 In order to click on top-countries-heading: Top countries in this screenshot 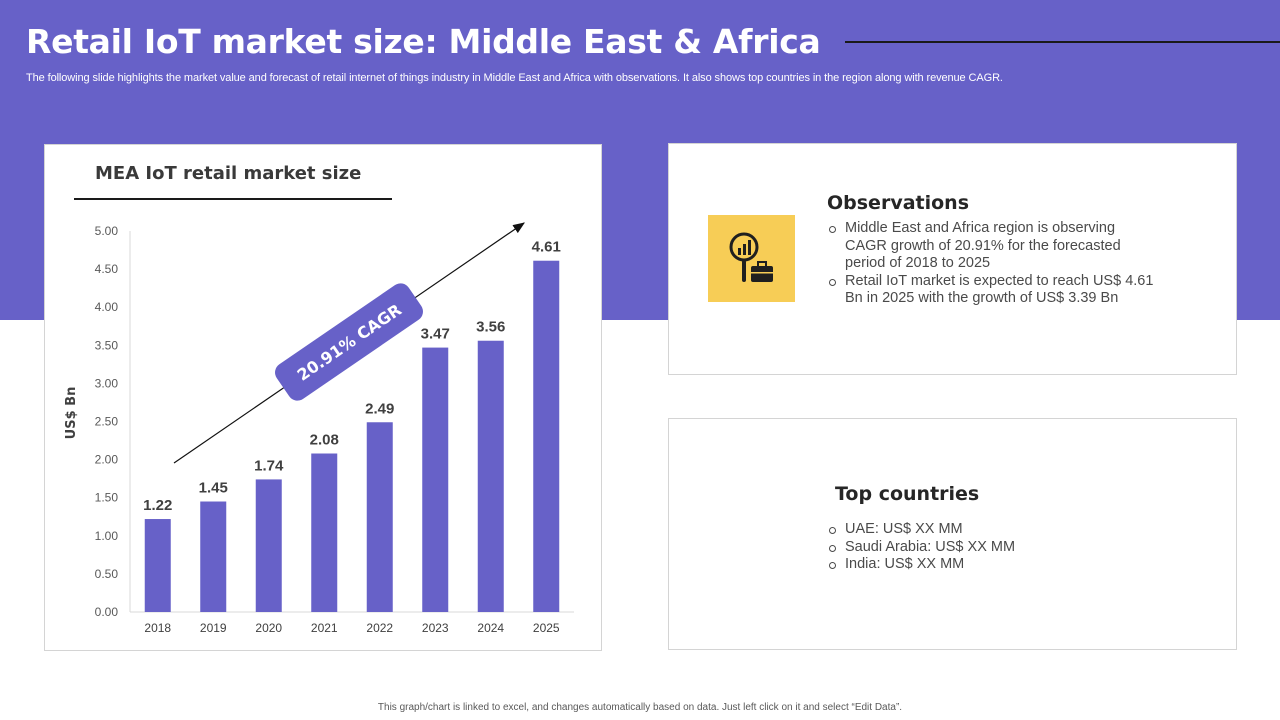, I will do `click(907, 494)`.